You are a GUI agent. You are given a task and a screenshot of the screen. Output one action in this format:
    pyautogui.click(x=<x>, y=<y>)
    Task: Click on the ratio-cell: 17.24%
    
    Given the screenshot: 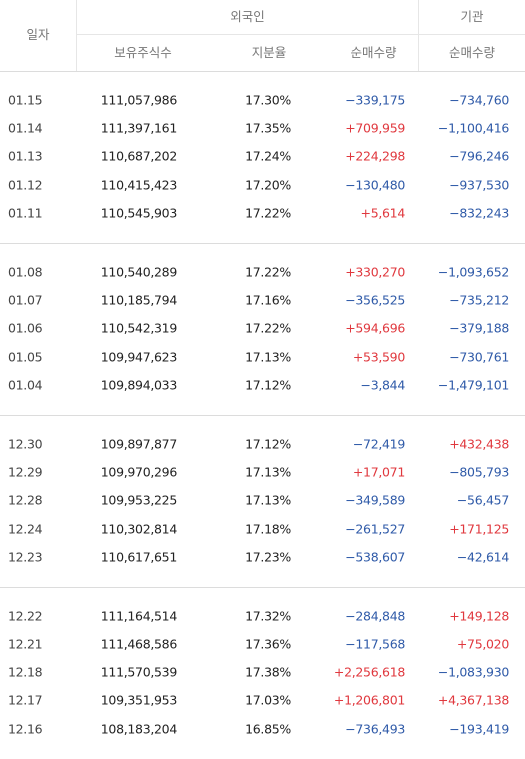 What is the action you would take?
    pyautogui.click(x=268, y=156)
    